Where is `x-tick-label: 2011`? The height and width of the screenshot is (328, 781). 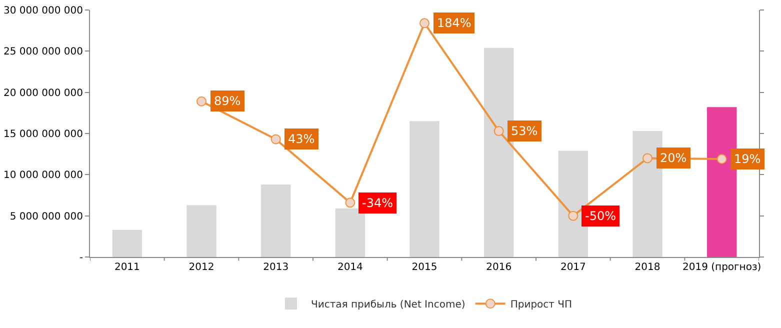 x-tick-label: 2011 is located at coordinates (127, 267).